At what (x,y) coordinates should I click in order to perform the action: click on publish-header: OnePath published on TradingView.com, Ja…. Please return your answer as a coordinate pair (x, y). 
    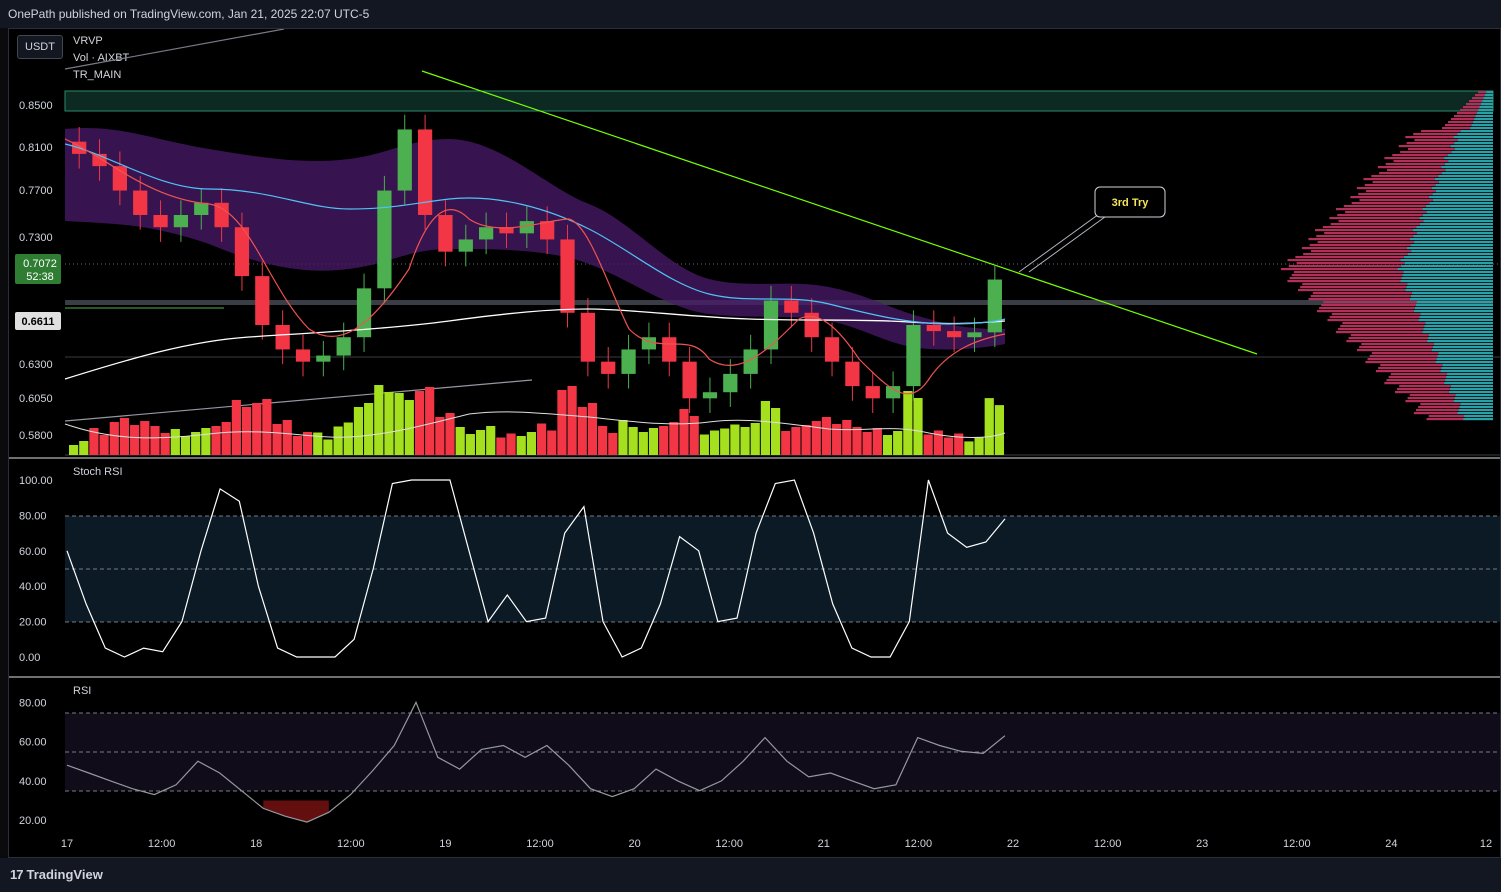
    Looking at the image, I should click on (750, 14).